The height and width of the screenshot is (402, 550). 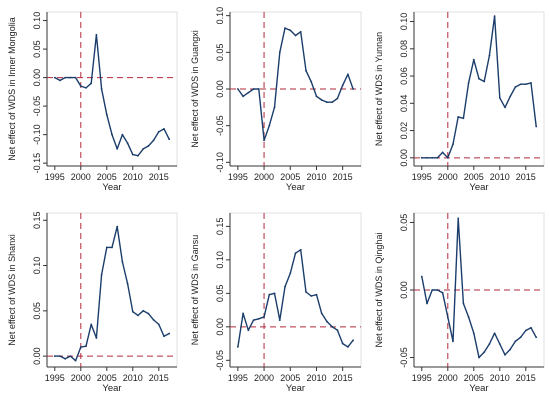 What do you see at coordinates (379, 89) in the screenshot?
I see `y-axis-title: Net effect of WDS in Yunnan` at bounding box center [379, 89].